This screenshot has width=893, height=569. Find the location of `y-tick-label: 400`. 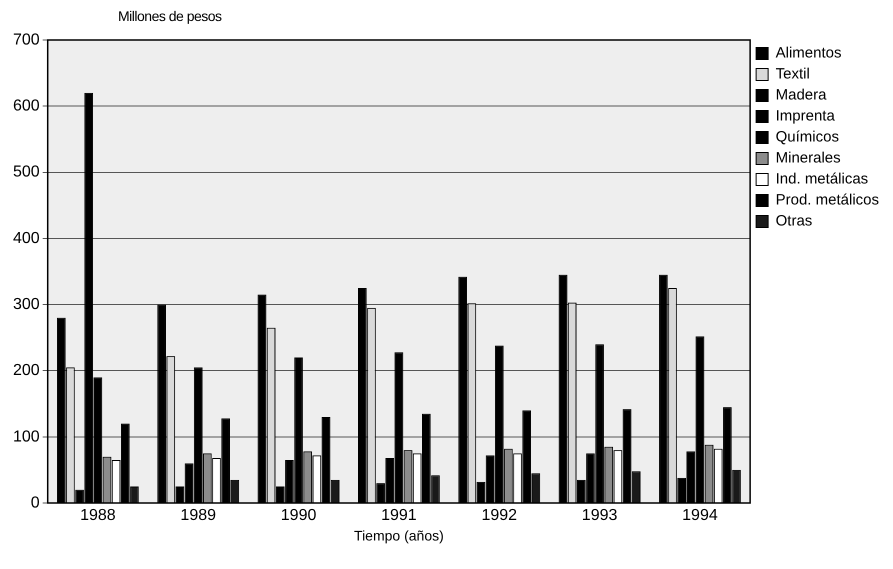

y-tick-label: 400 is located at coordinates (26, 238).